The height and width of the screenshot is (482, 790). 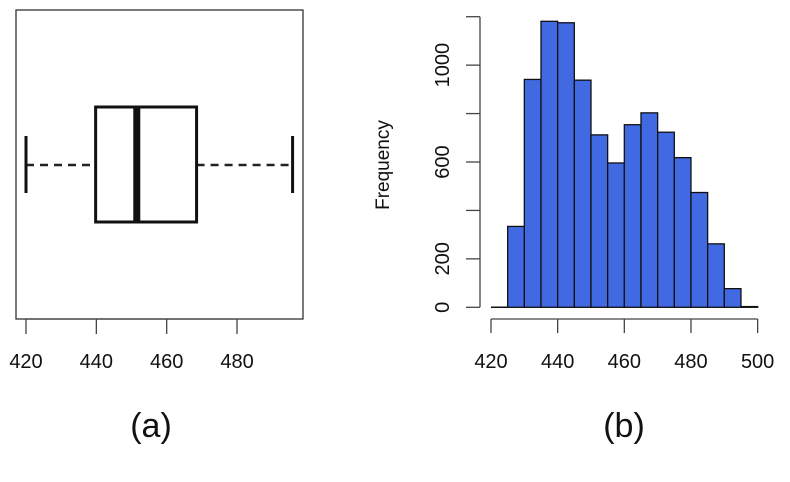 I want to click on y-tick-label: 600, so click(x=443, y=161).